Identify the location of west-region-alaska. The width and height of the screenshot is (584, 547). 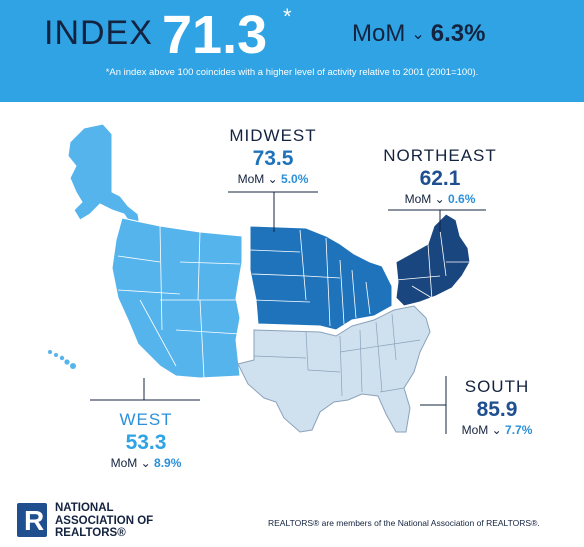
(104, 175).